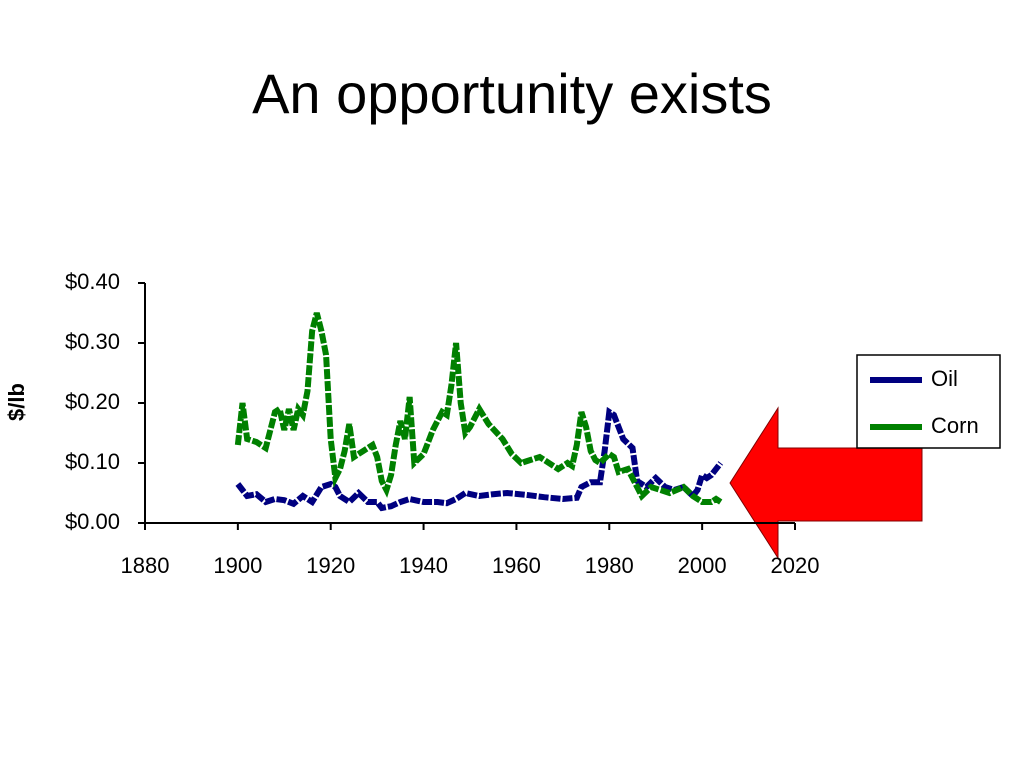 This screenshot has width=1024, height=768. What do you see at coordinates (92, 401) in the screenshot?
I see `y-tick-label: $0.20` at bounding box center [92, 401].